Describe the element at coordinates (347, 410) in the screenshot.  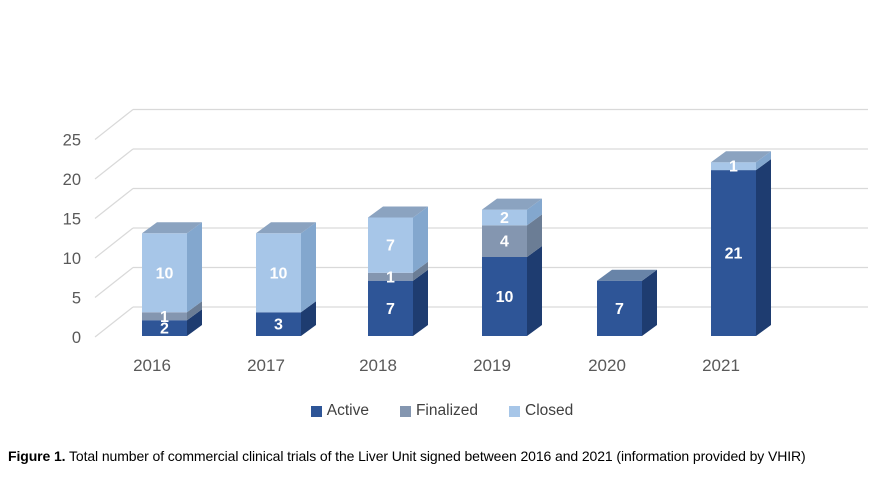
I see `active-legend-label: Active` at that location.